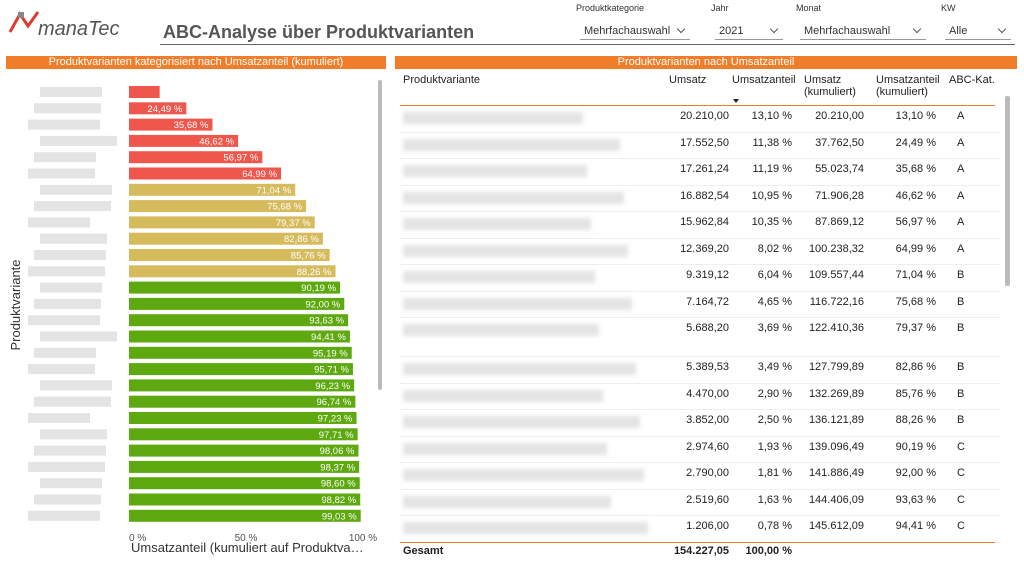  What do you see at coordinates (704, 142) in the screenshot?
I see `cell: 17.552,50` at bounding box center [704, 142].